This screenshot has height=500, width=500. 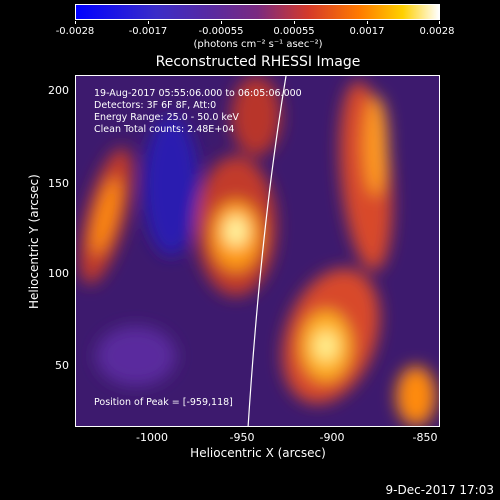 What do you see at coordinates (332, 437) in the screenshot?
I see `x-tick-label: -900` at bounding box center [332, 437].